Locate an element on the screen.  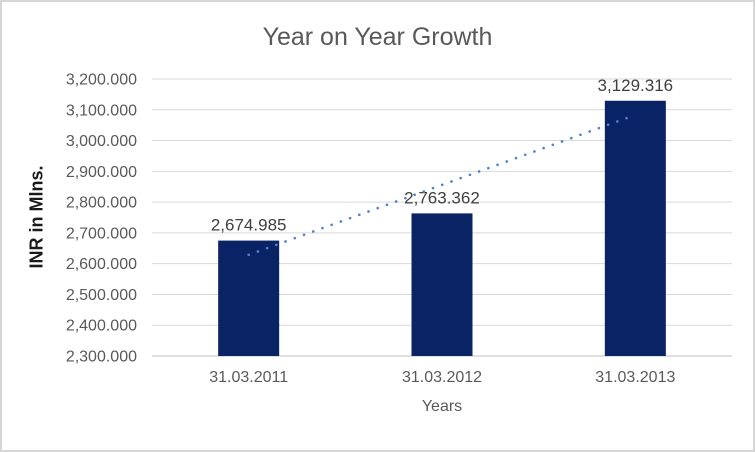
data-label: 2,763.362 is located at coordinates (442, 197).